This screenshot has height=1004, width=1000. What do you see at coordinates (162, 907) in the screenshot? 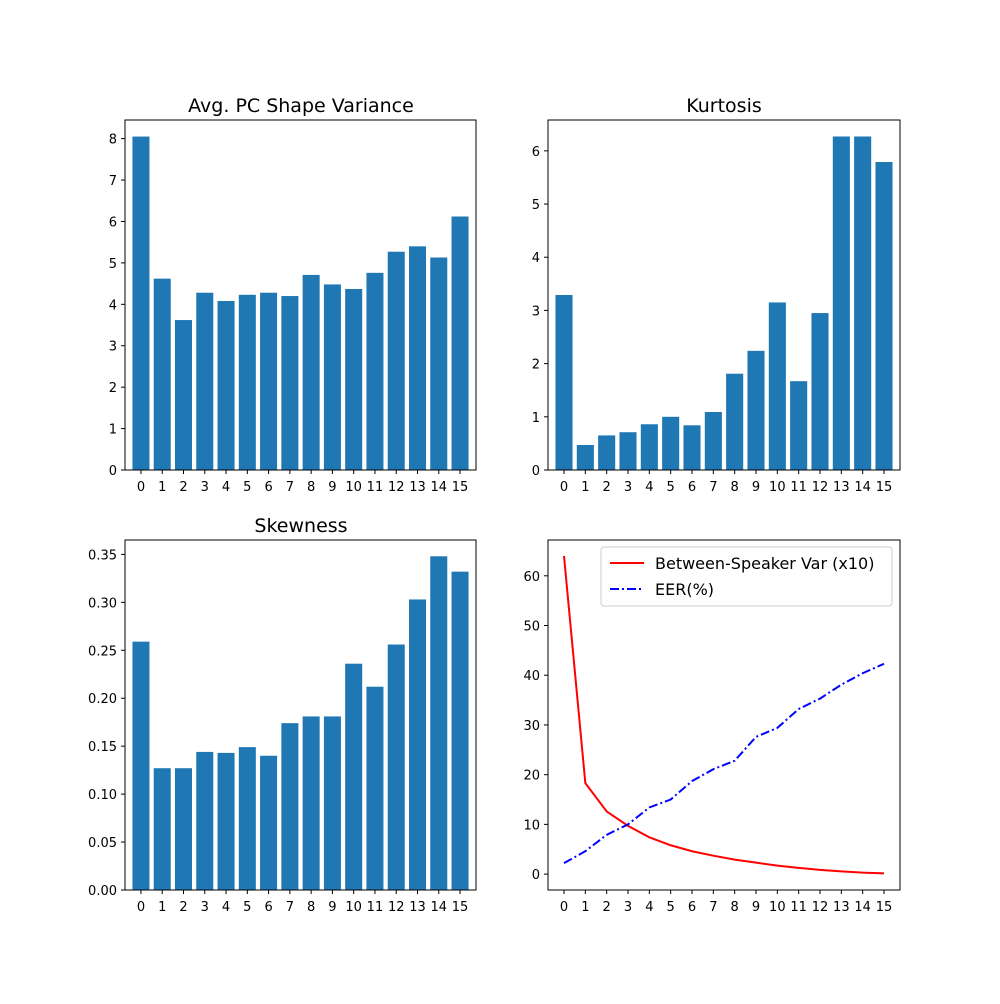
I see `skewness-x-tick-label: 1` at bounding box center [162, 907].